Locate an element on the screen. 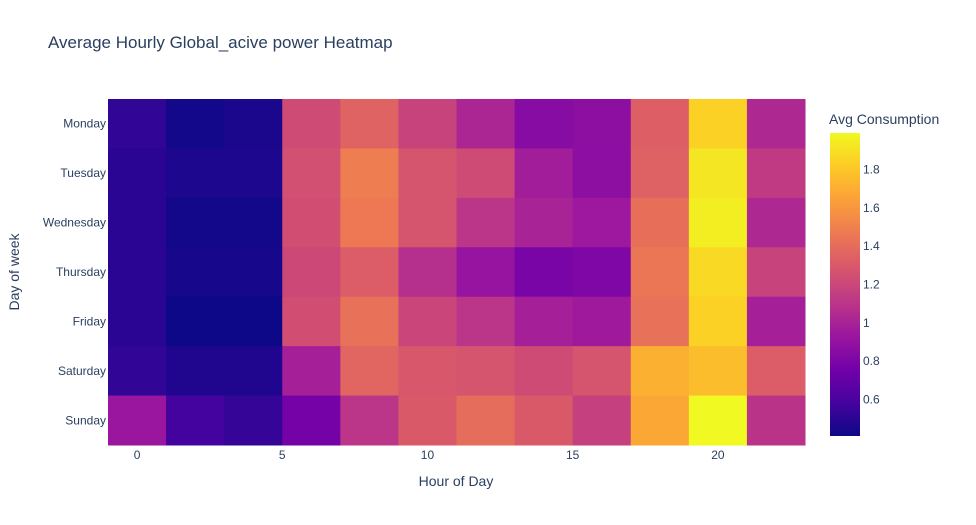  colorbar-tick-label: 1.4 is located at coordinates (871, 246).